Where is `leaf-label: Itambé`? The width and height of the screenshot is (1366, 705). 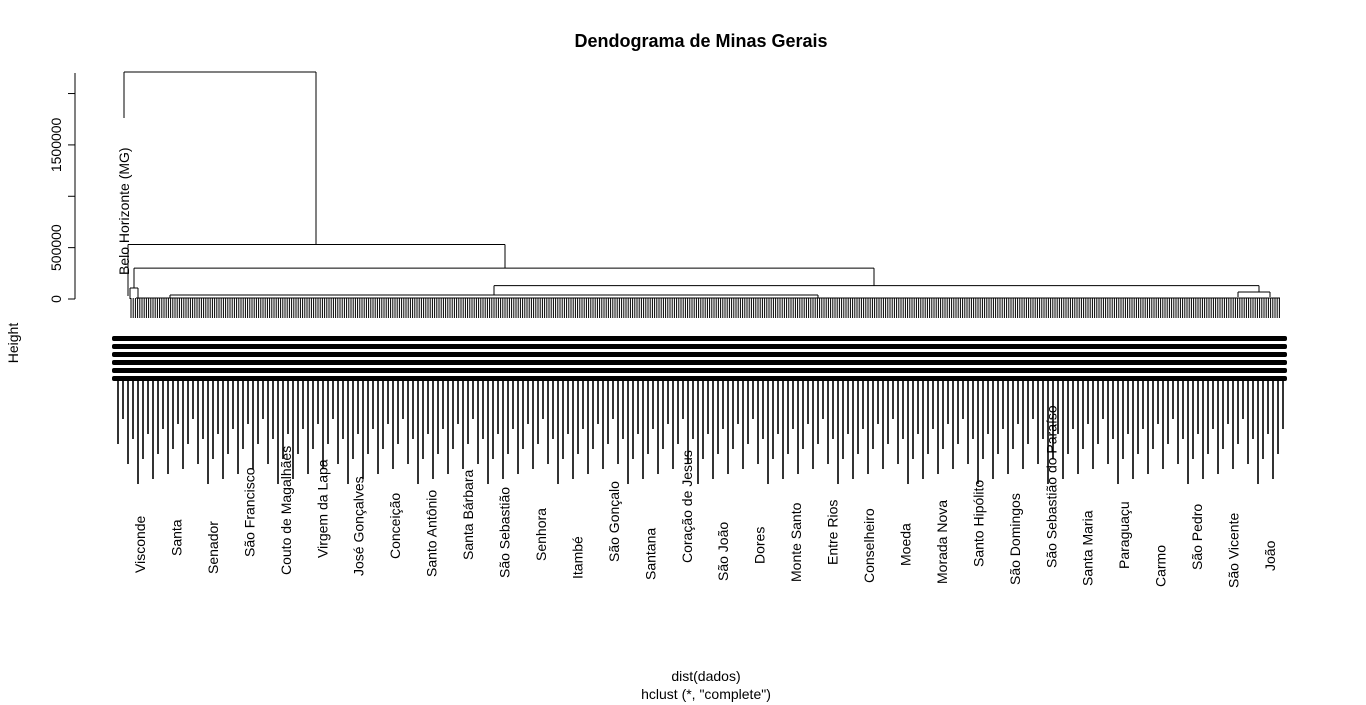
leaf-label: Itambé is located at coordinates (577, 557).